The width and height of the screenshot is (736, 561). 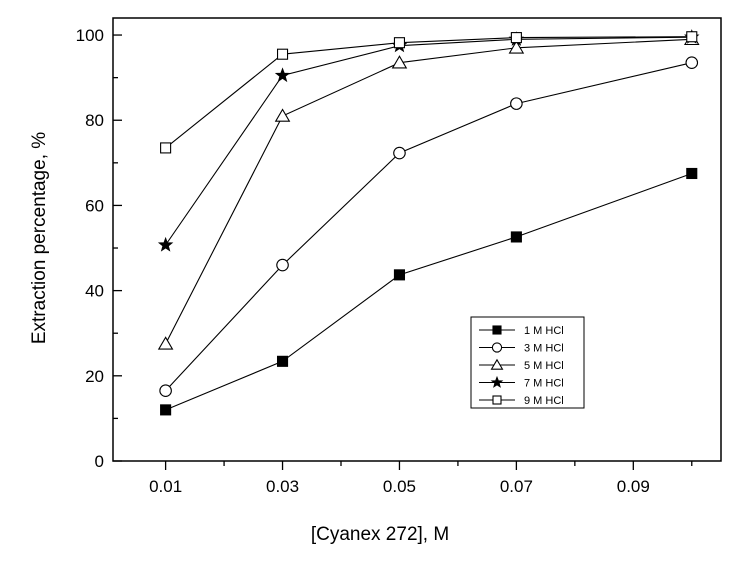 What do you see at coordinates (94, 205) in the screenshot?
I see `y-tick-label: 60` at bounding box center [94, 205].